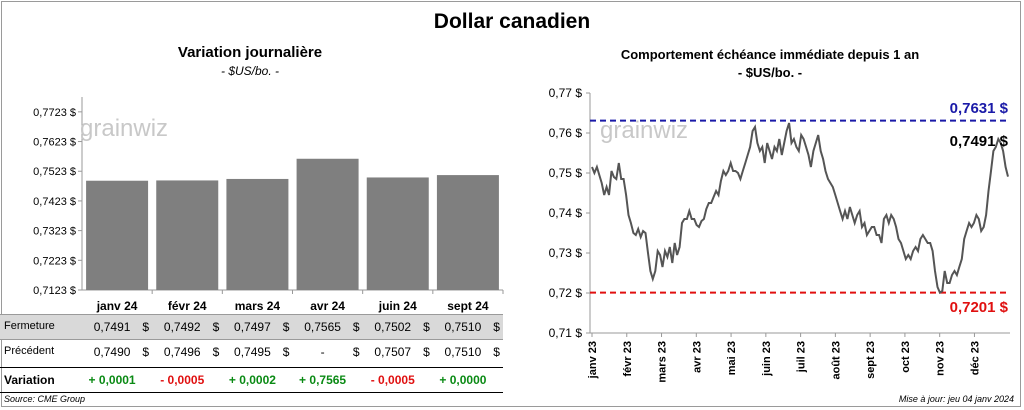 Image resolution: width=1024 pixels, height=410 pixels. Describe the element at coordinates (663, 362) in the screenshot. I see `x-tick-label: mars 23` at that location.